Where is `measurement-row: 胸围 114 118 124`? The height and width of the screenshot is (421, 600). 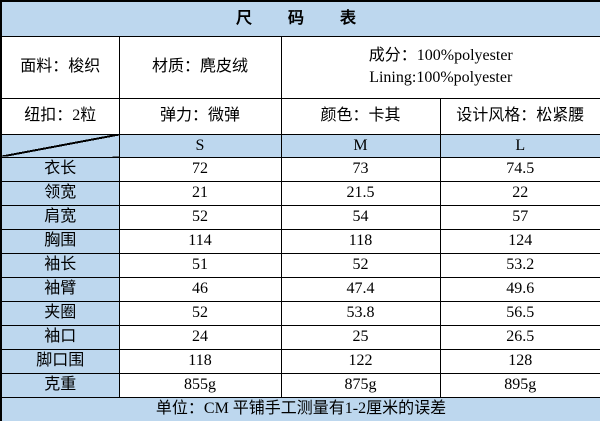
measurement-row: 胸围 114 118 124 is located at coordinates (300, 241).